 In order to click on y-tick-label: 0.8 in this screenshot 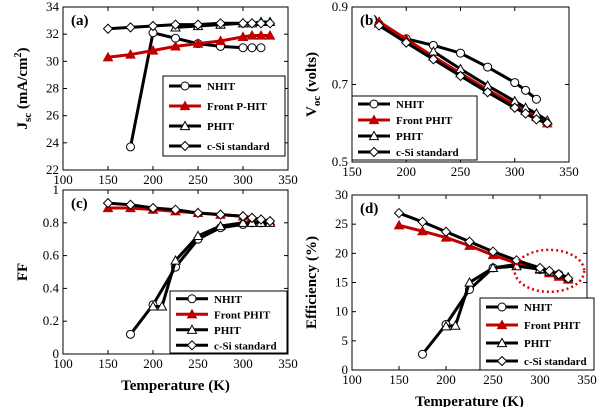, I will do `click(51, 222)`.